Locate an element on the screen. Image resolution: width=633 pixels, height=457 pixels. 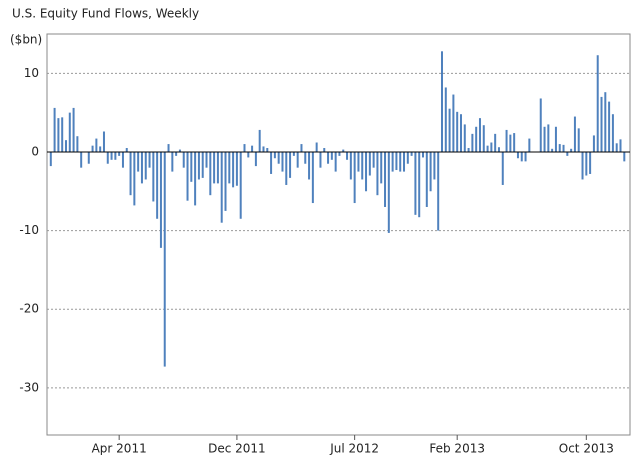
y-tick-label: 10 is located at coordinates (31, 73).